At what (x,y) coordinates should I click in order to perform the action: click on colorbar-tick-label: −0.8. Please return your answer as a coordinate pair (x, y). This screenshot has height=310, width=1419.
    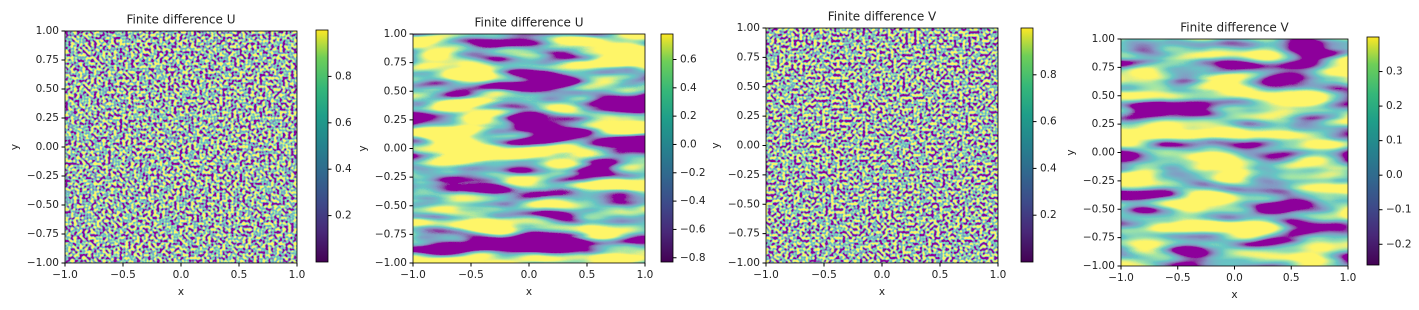
    Looking at the image, I should click on (693, 258).